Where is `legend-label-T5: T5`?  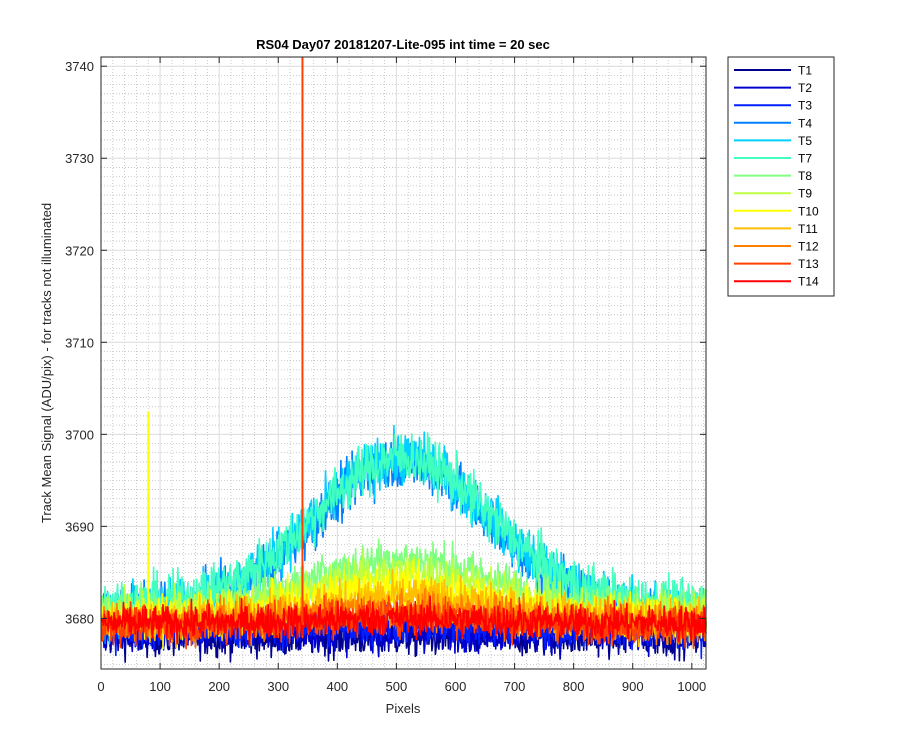
legend-label-T5: T5 is located at coordinates (805, 141).